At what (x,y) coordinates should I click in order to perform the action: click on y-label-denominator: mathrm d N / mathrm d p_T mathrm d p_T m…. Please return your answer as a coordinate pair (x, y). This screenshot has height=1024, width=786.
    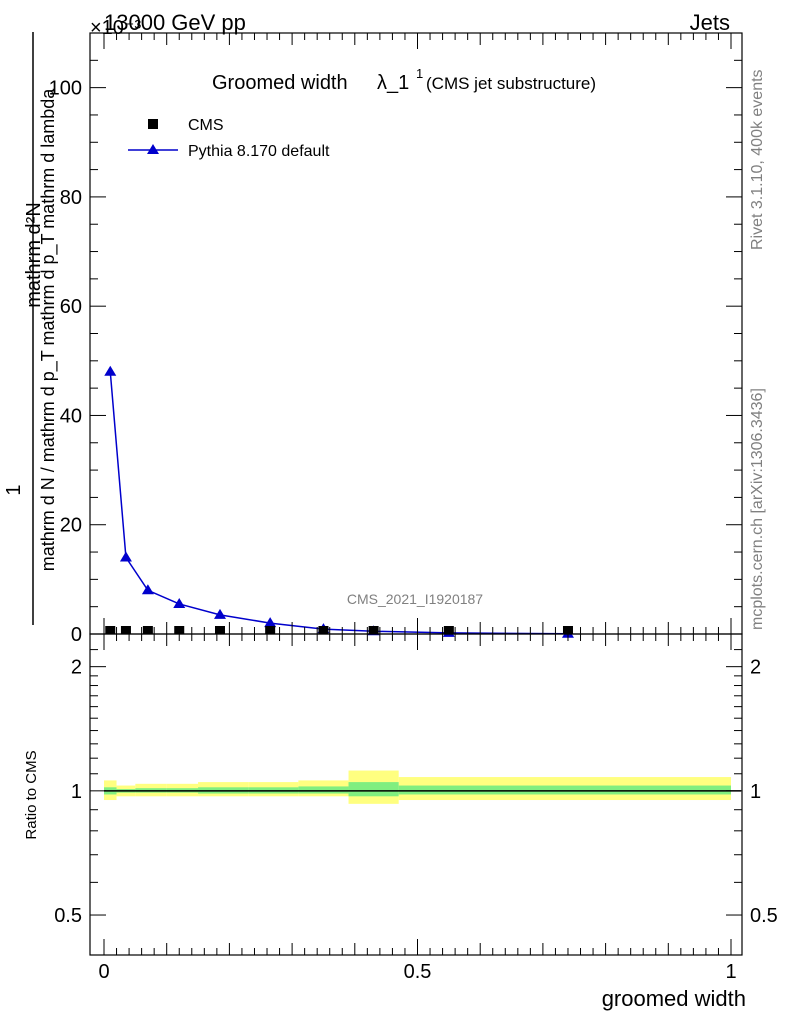
    Looking at the image, I should click on (48, 329).